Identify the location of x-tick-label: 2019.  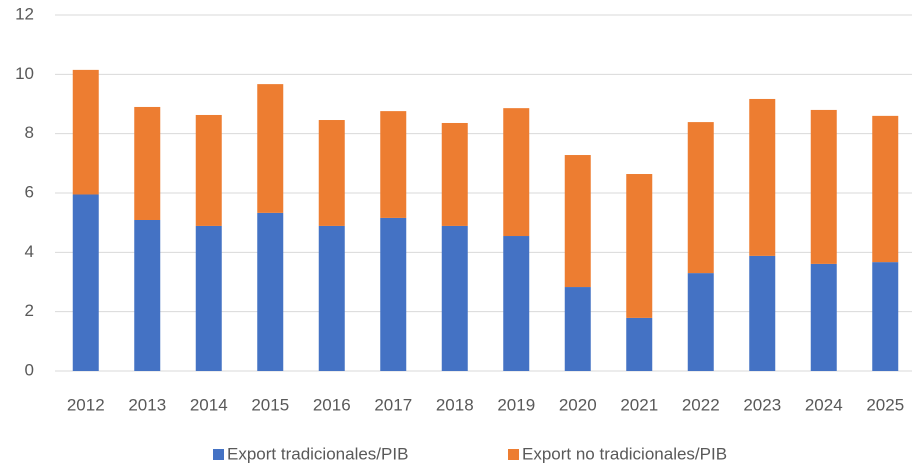
(516, 404).